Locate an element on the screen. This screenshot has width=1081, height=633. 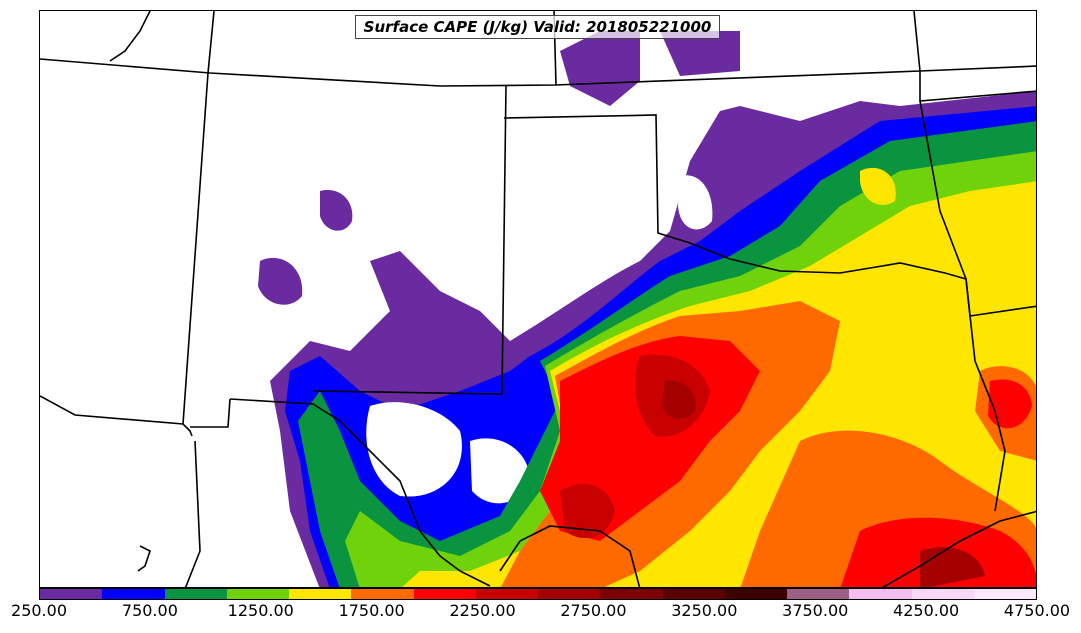
colorbar-tick-label: 4750.00 is located at coordinates (1037, 610).